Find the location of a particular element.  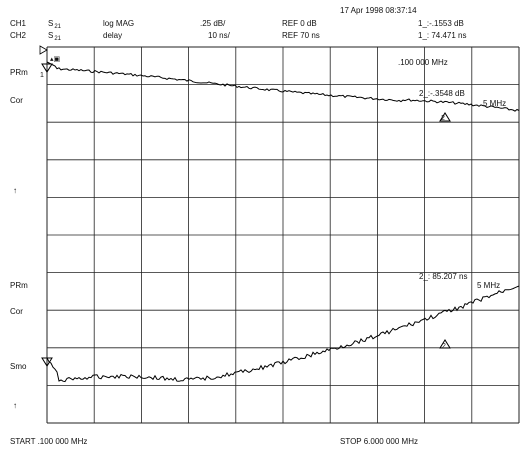

lower-scroll-arrow: ↑ is located at coordinates (15, 405).